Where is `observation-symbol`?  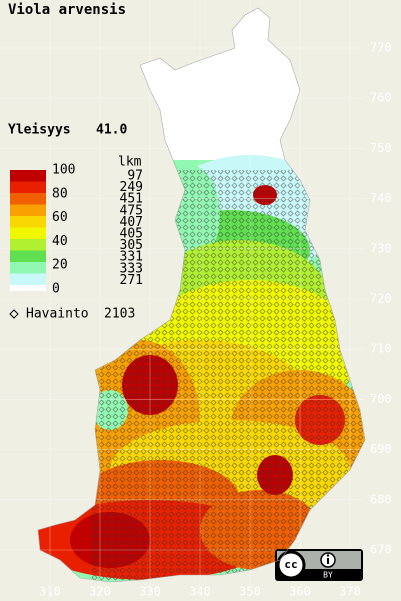
observation-symbol is located at coordinates (14, 314).